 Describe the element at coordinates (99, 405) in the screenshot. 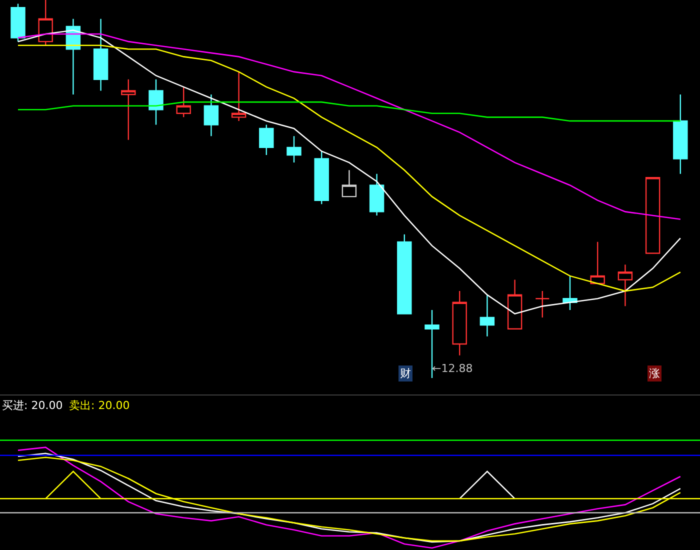

I see `text: 卖出: 20.00` at that location.